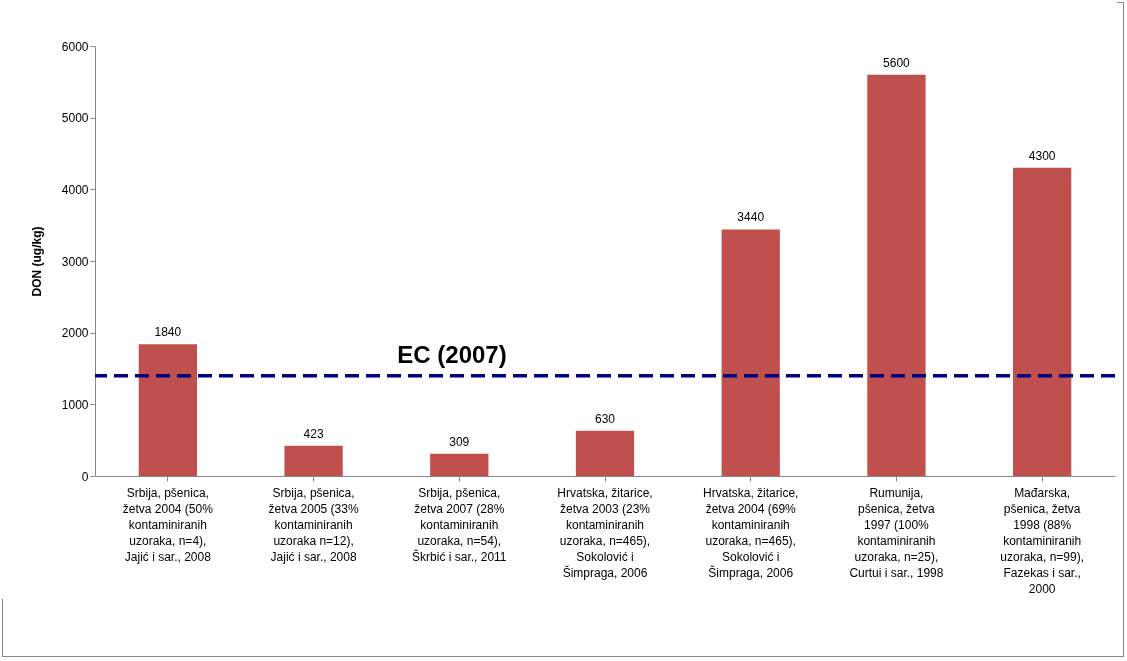 Image resolution: width=1127 pixels, height=661 pixels. Describe the element at coordinates (897, 62) in the screenshot. I see `data-label: 5600` at that location.